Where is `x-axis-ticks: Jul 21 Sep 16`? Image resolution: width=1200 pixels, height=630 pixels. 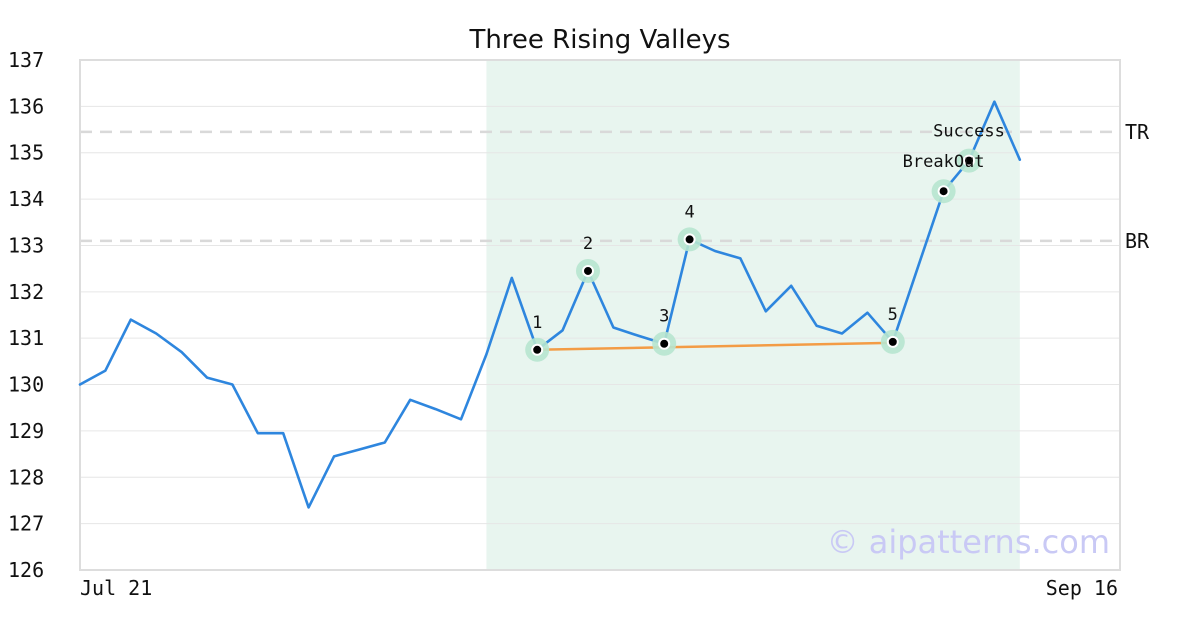 x-axis-ticks: Jul 21 Sep 16 is located at coordinates (599, 588).